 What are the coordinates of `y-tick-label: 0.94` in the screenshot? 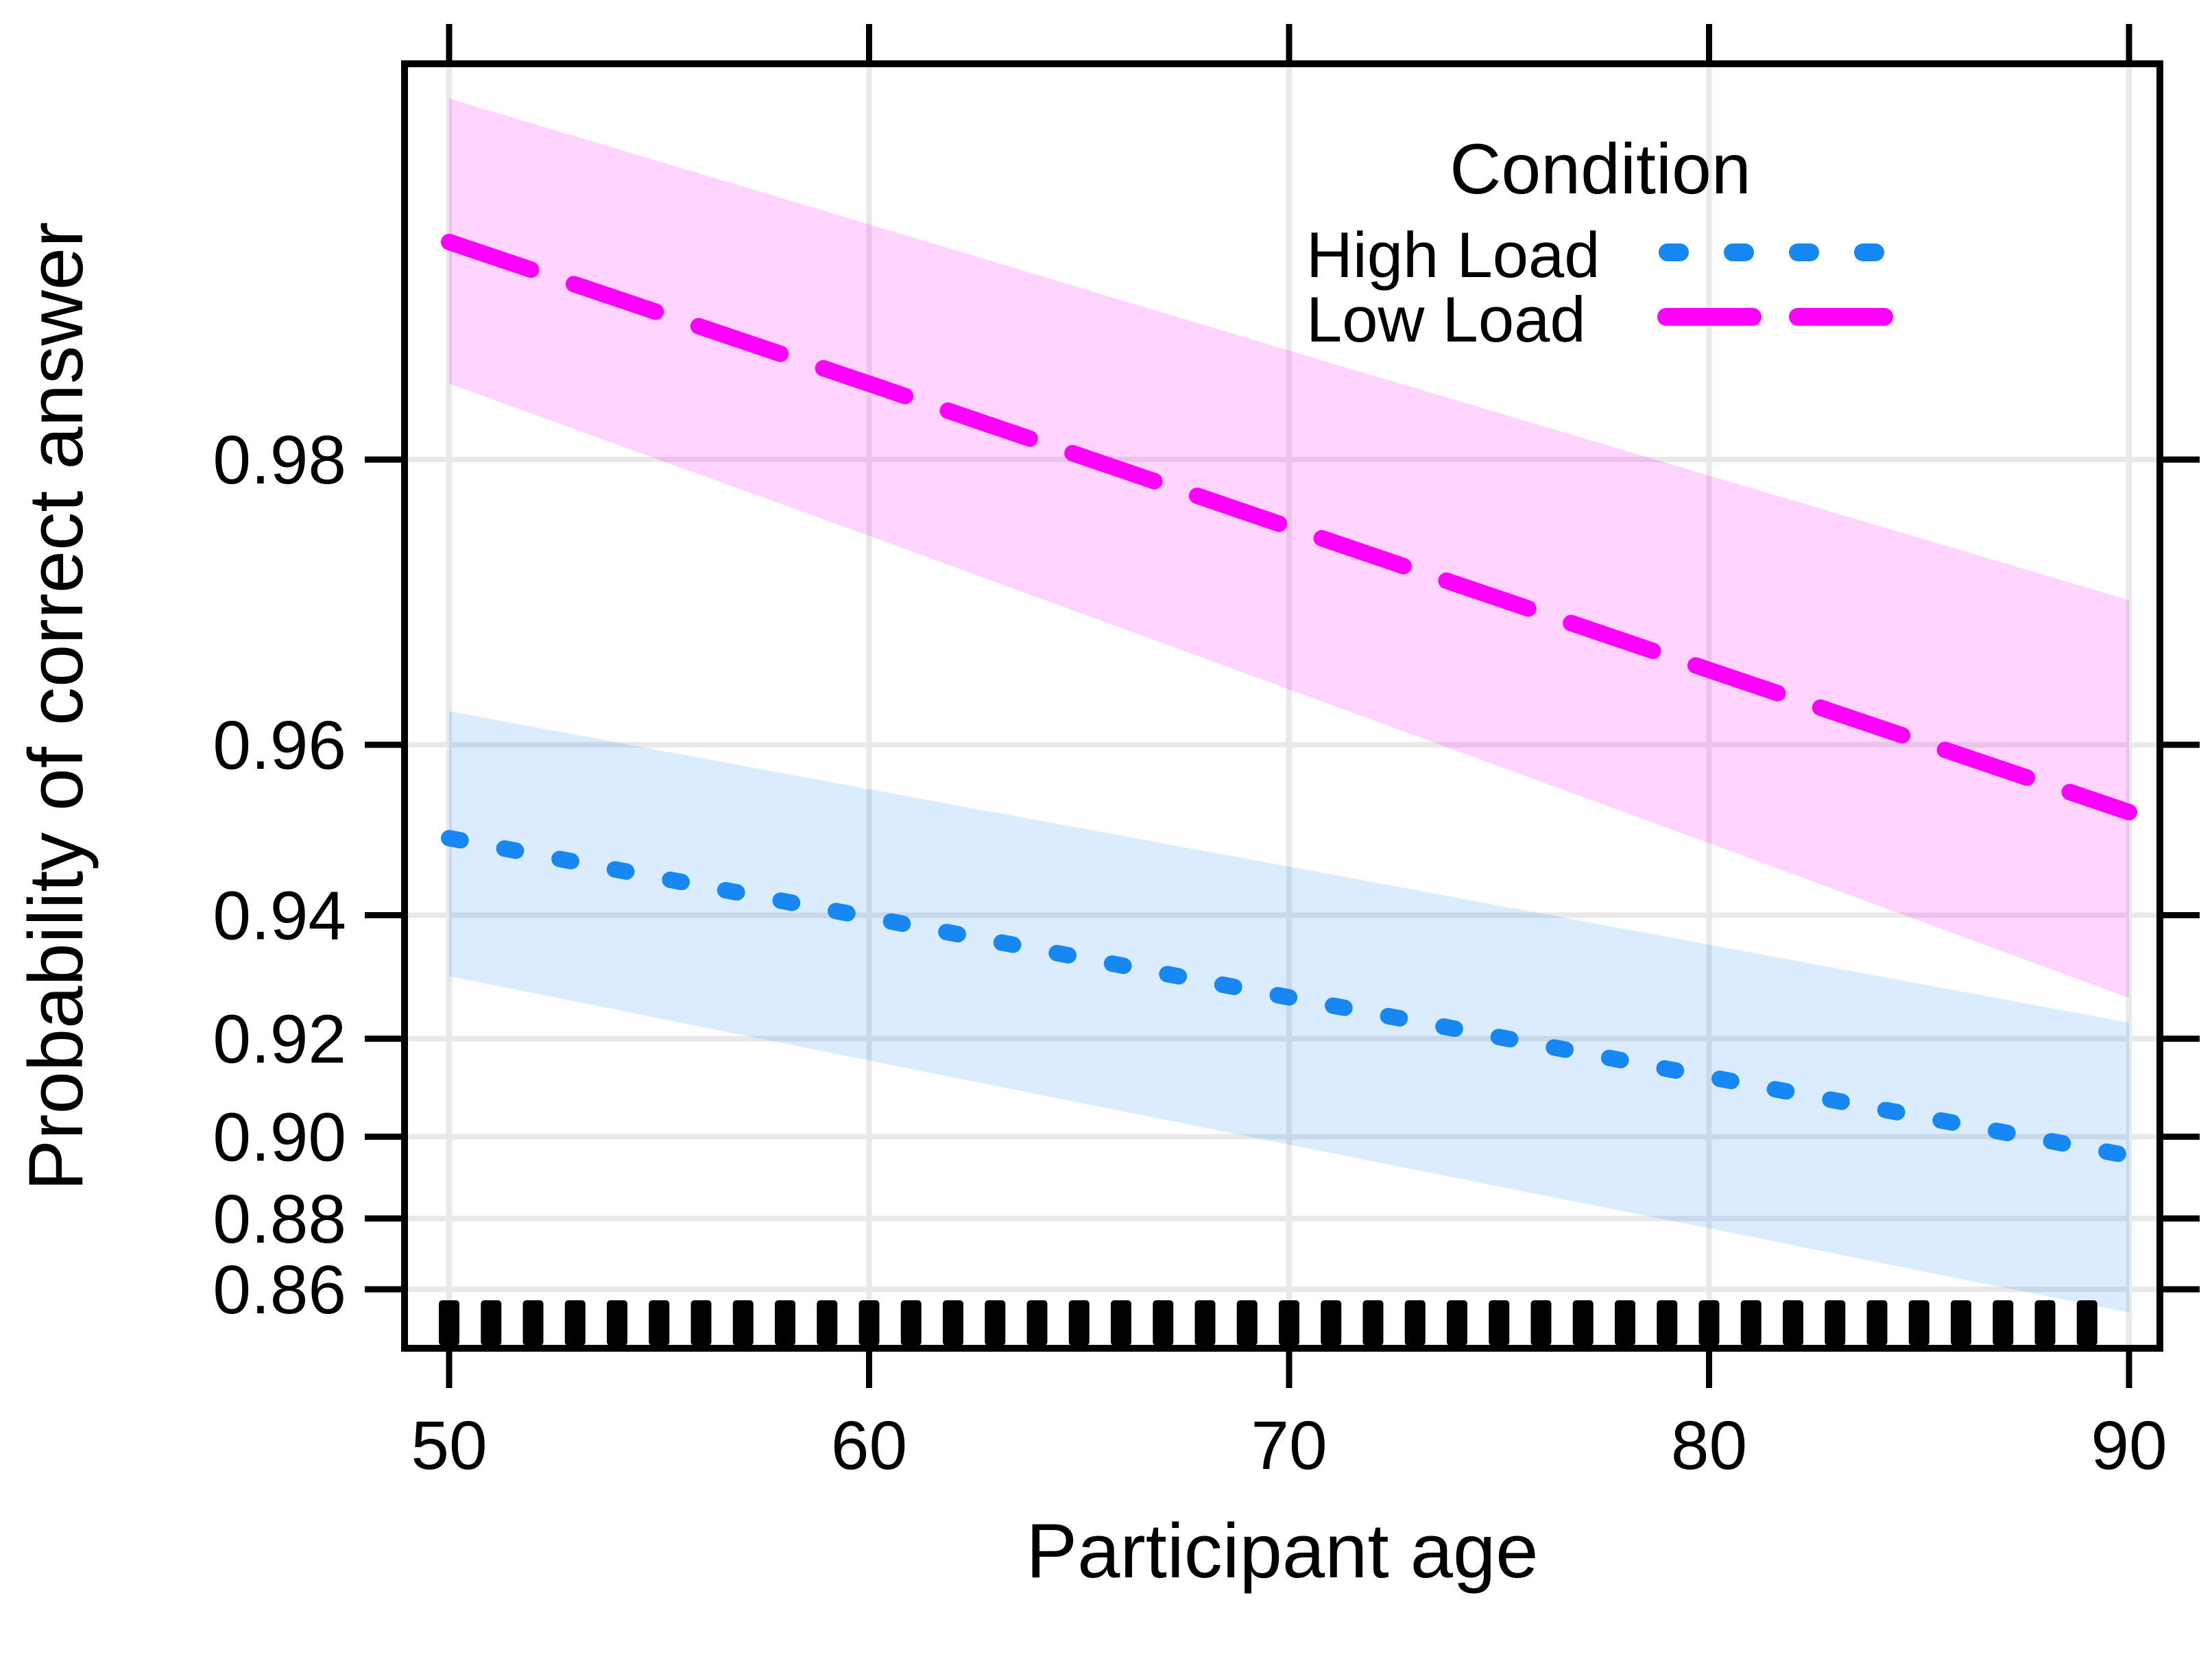 It's located at (279, 917).